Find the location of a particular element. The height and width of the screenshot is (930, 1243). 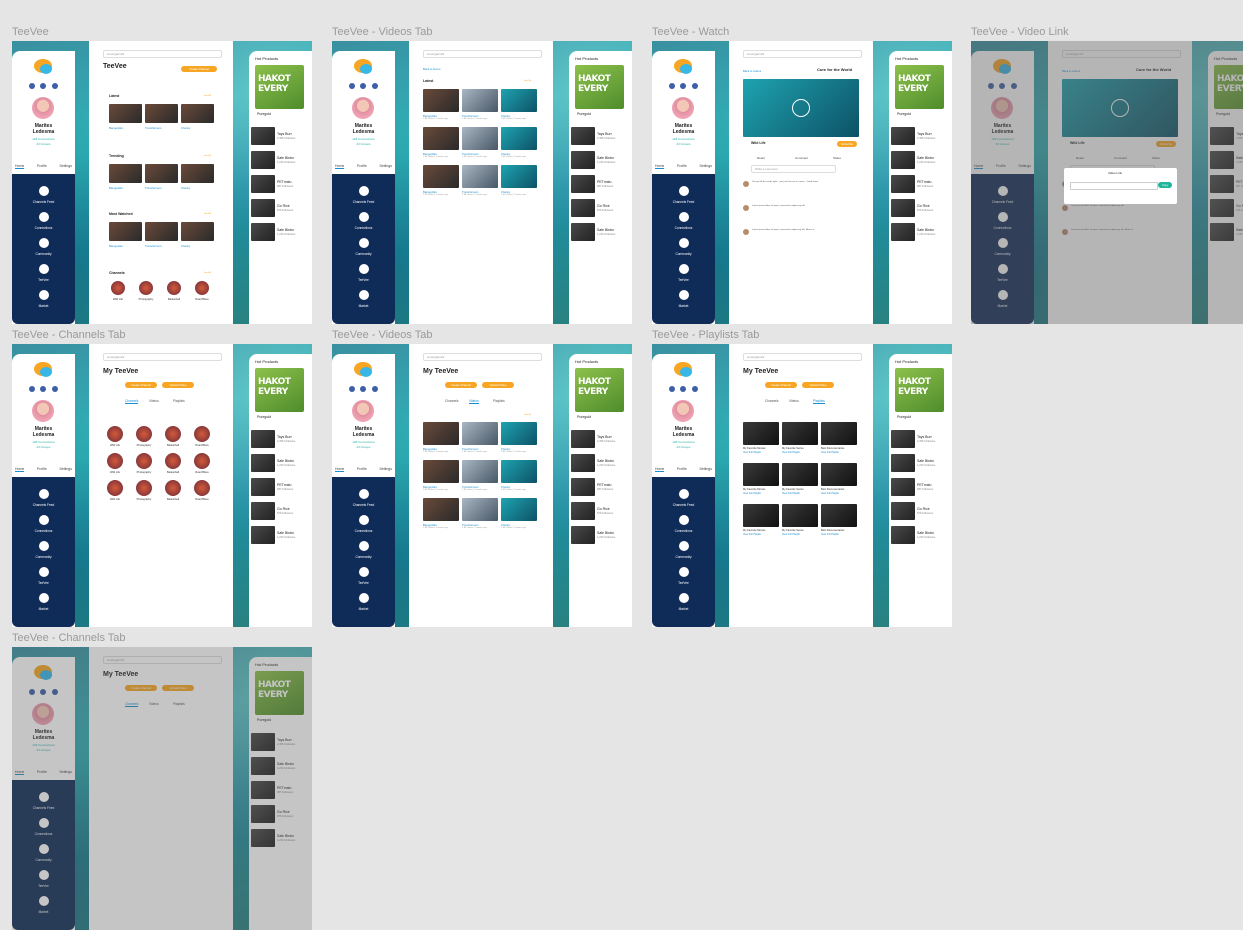

video-title: Transformers is located at coordinates (153, 188).